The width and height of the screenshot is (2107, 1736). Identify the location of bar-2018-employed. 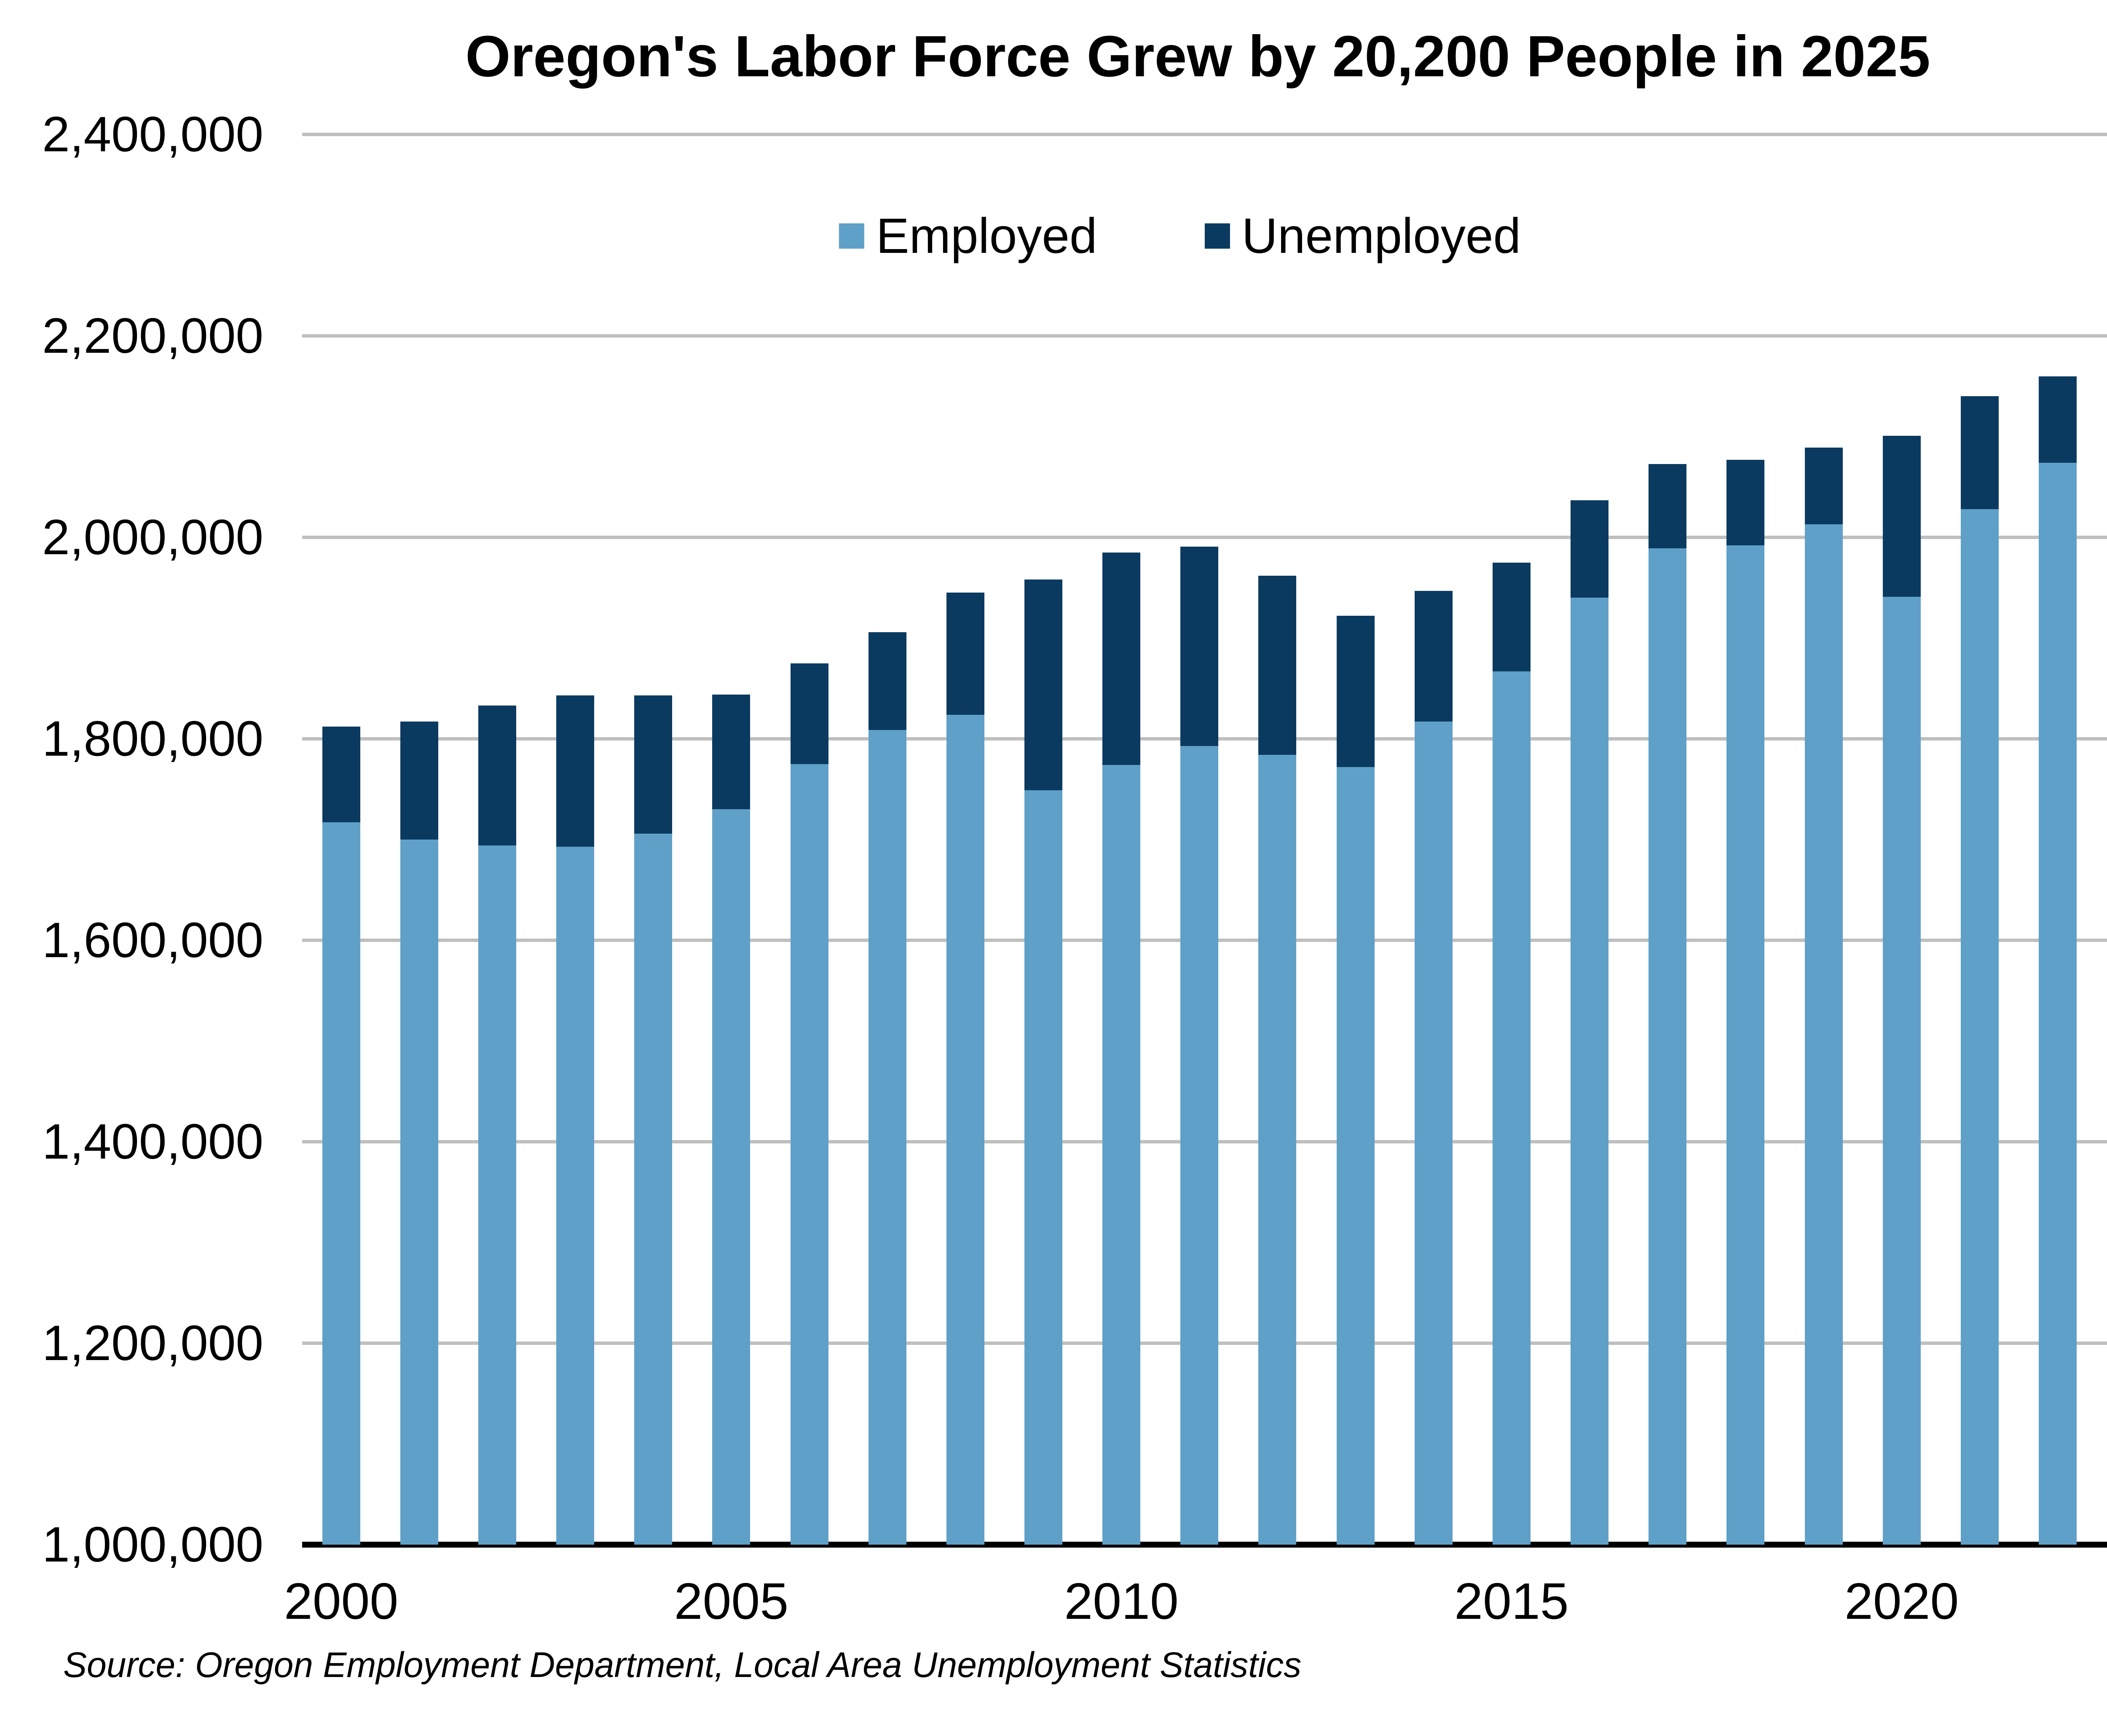
(1746, 1045).